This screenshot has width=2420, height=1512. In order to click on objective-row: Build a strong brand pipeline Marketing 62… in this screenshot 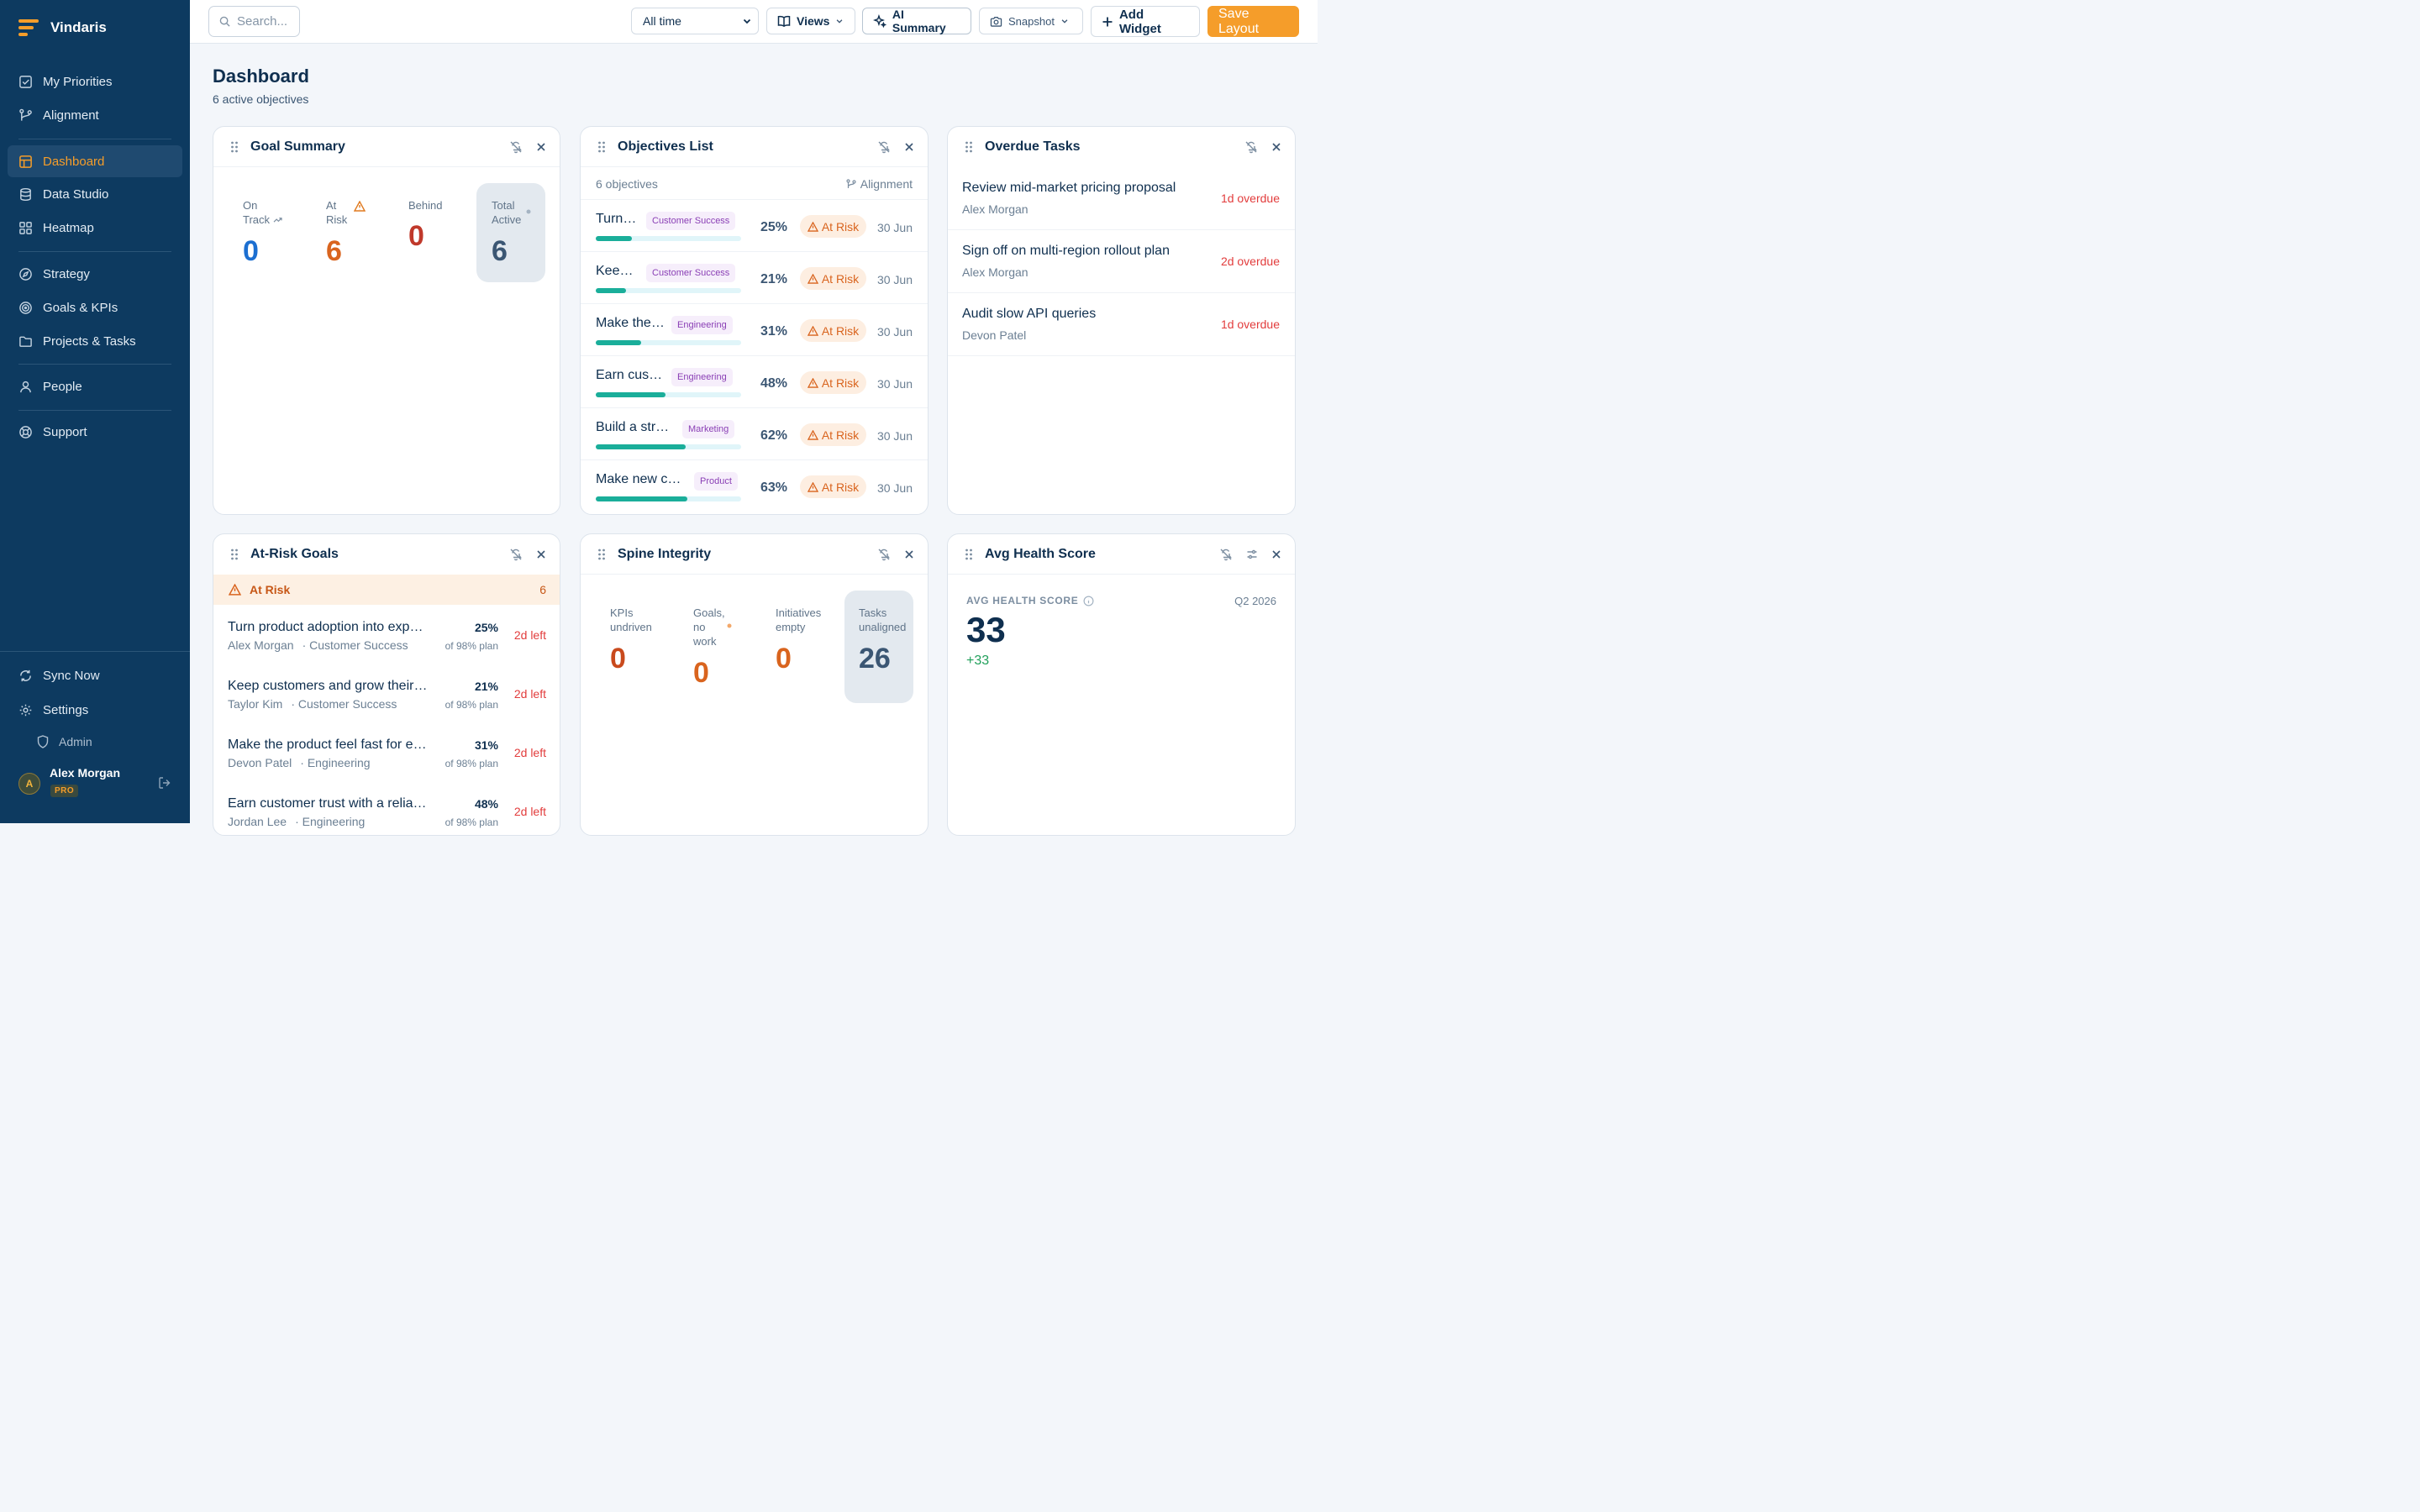, I will do `click(754, 433)`.